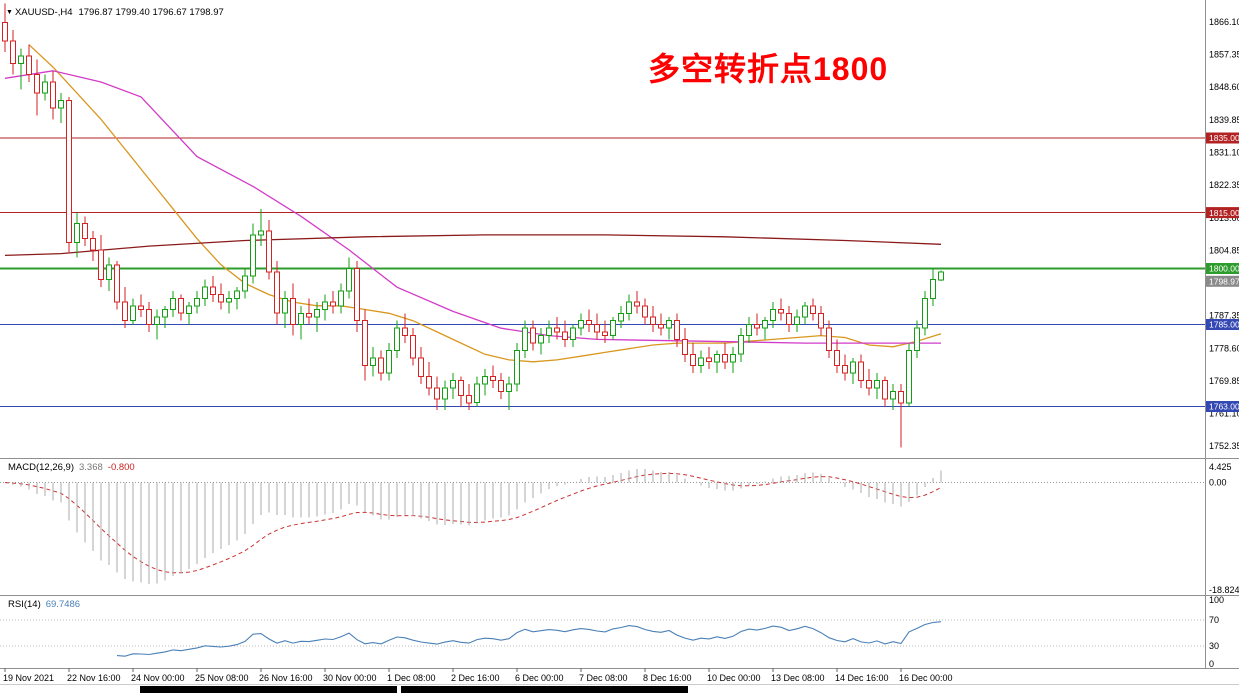  Describe the element at coordinates (1211, 664) in the screenshot. I see `rsi-axis-label: 0` at that location.